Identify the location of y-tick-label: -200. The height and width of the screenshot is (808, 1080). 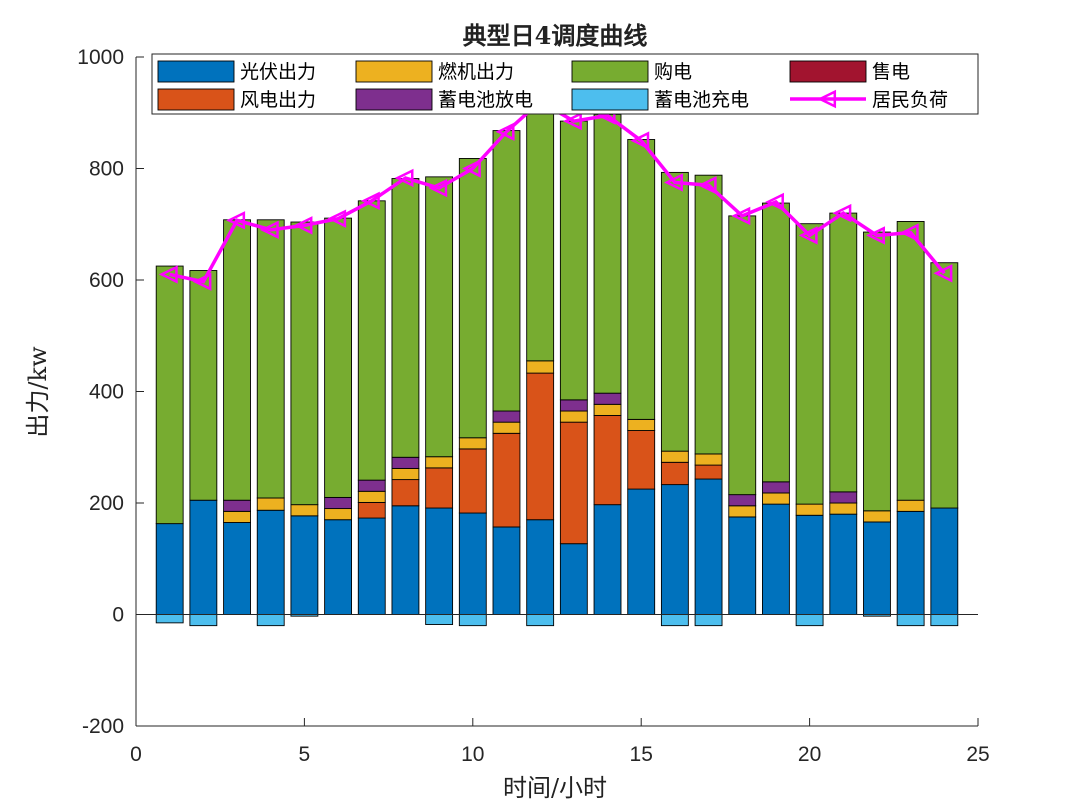
(103, 726).